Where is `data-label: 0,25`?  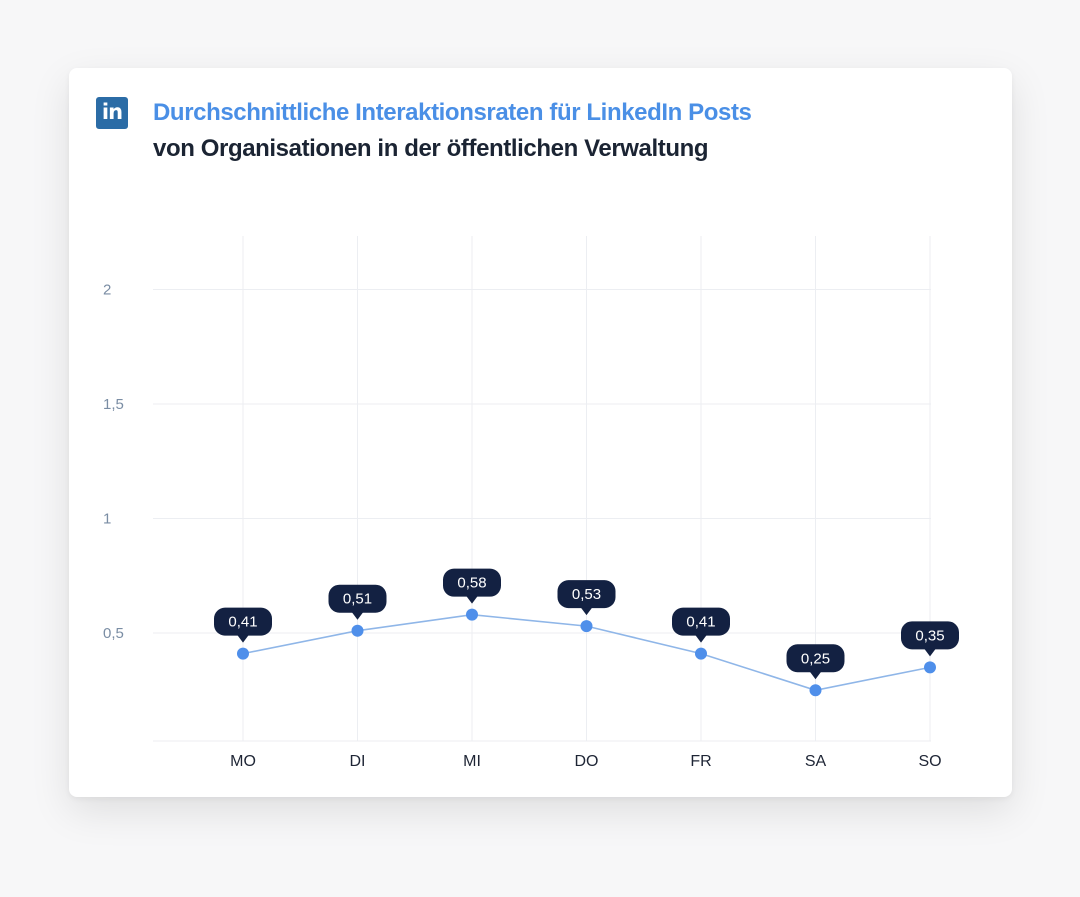
data-label: 0,25 is located at coordinates (815, 658).